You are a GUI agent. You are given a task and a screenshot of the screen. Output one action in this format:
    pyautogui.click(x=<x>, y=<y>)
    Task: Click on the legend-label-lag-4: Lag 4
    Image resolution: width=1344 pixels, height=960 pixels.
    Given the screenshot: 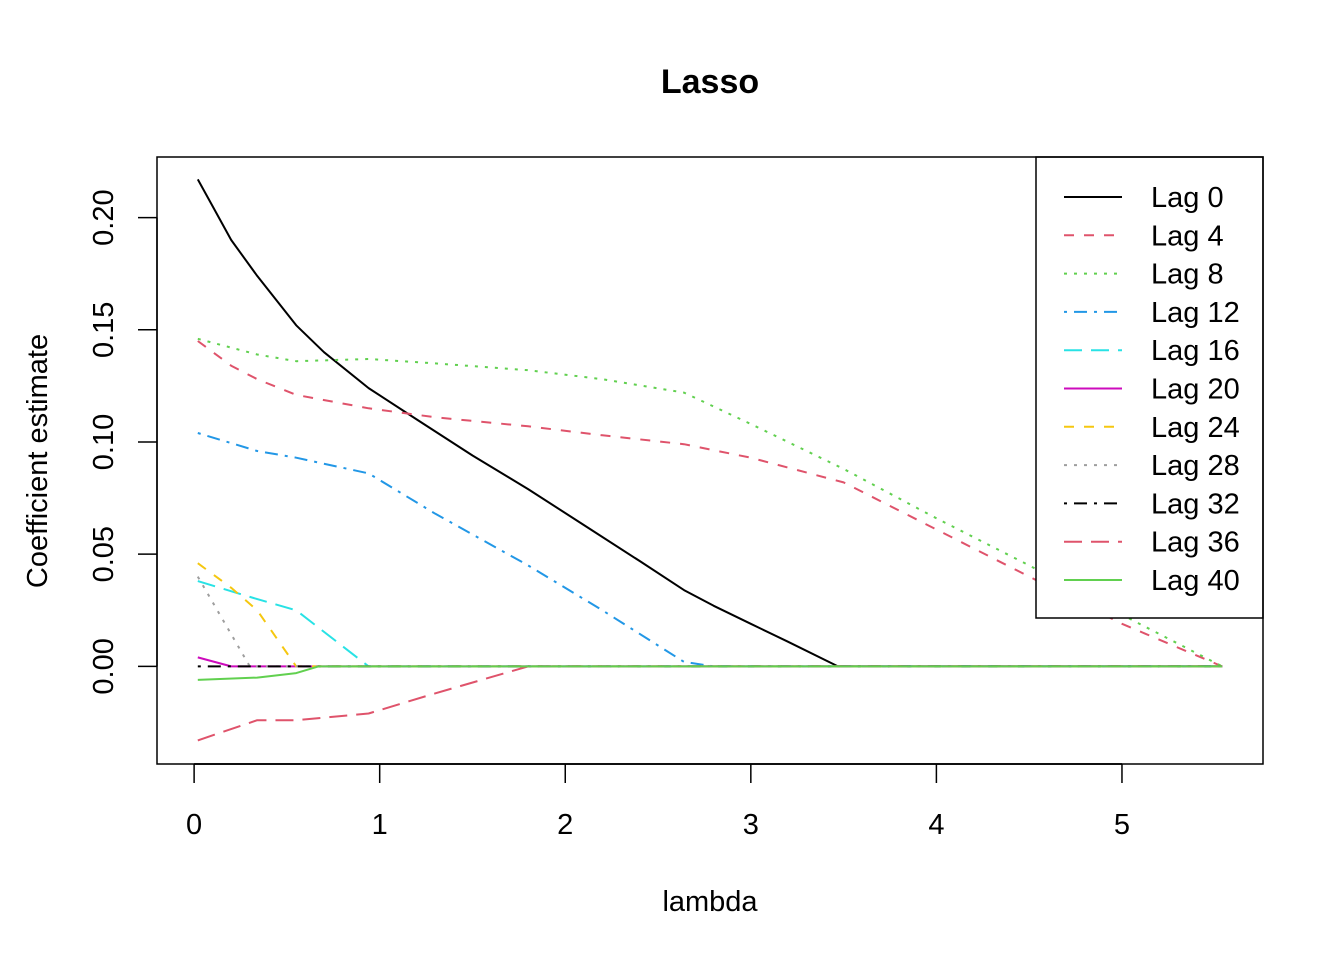 What is the action you would take?
    pyautogui.click(x=1187, y=236)
    